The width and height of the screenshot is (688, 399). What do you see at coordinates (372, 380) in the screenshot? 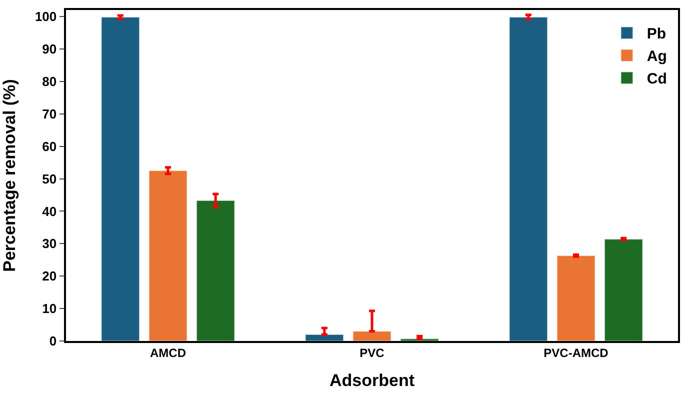
I see `x-axis-title: Adsorbent` at bounding box center [372, 380].